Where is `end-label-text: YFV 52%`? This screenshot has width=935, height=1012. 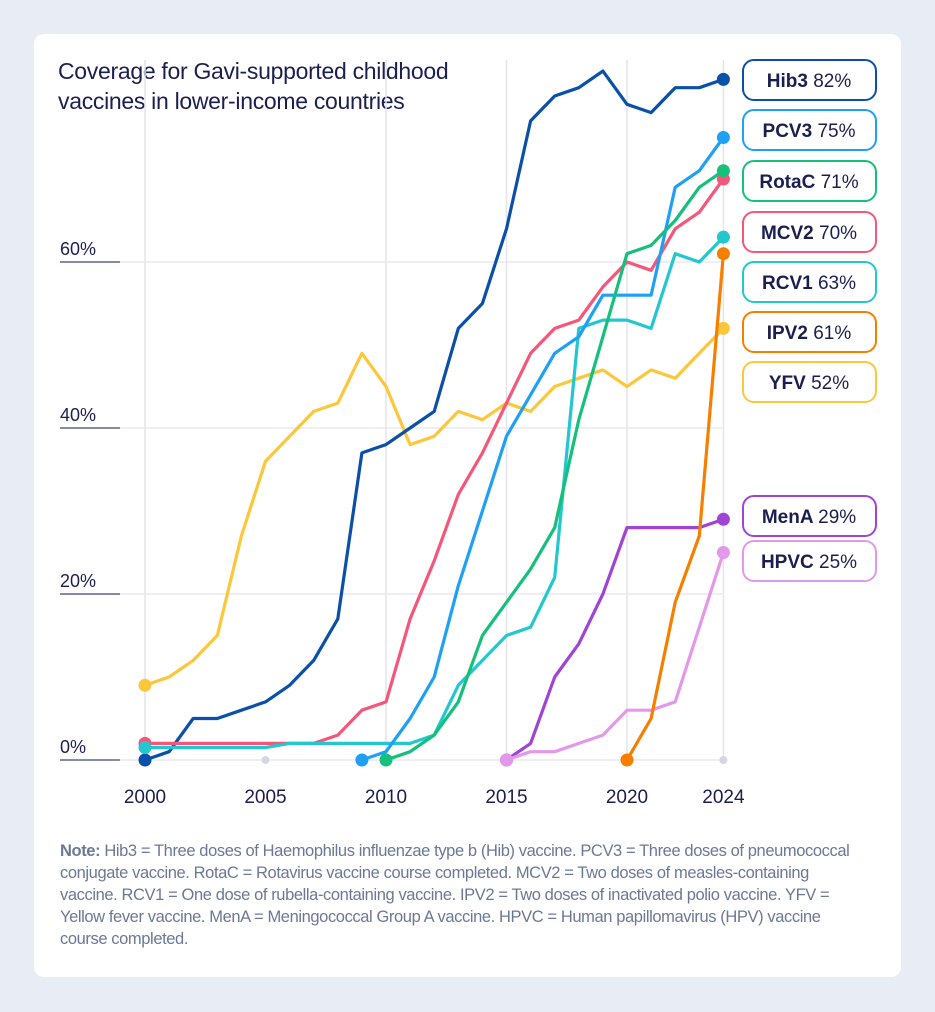
end-label-text: YFV 52% is located at coordinates (809, 383).